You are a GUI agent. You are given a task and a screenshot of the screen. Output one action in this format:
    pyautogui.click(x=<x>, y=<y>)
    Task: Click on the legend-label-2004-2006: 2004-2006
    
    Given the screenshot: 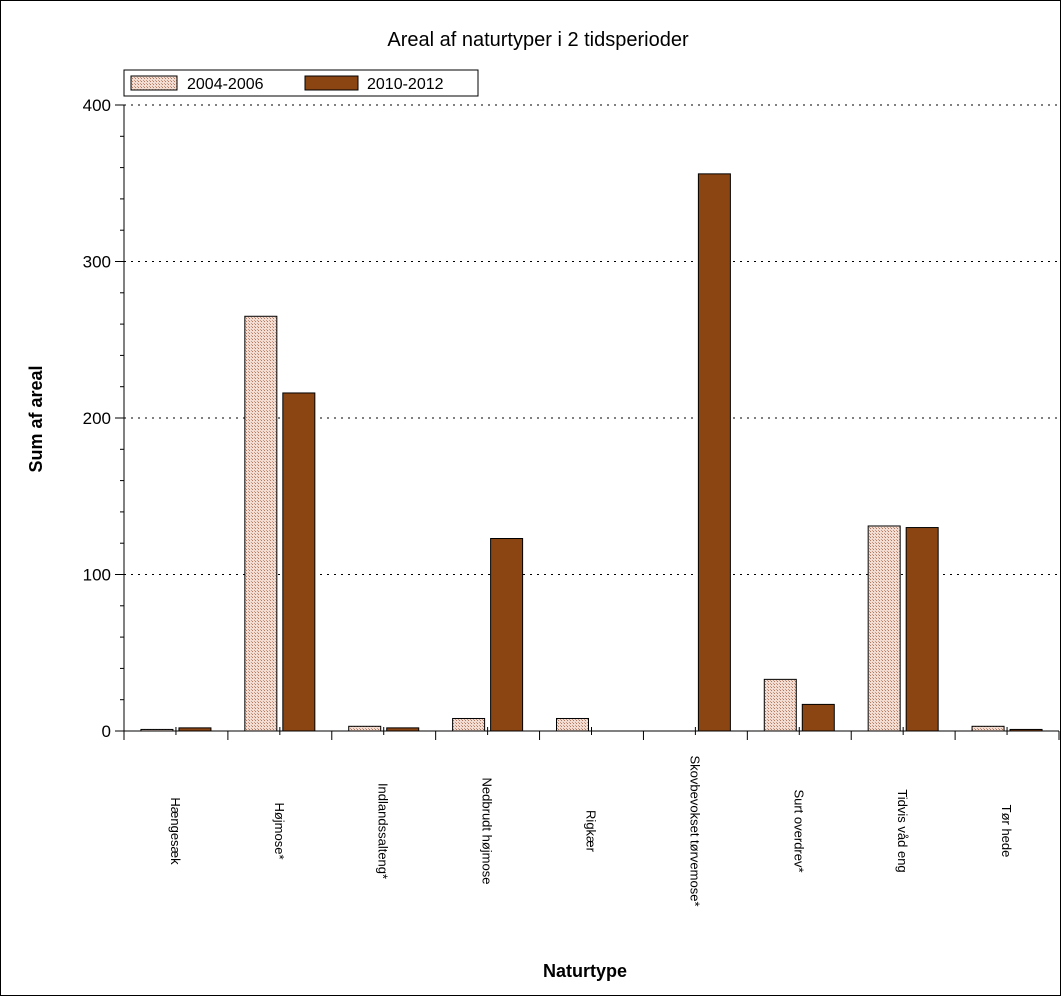 What is the action you would take?
    pyautogui.click(x=225, y=84)
    